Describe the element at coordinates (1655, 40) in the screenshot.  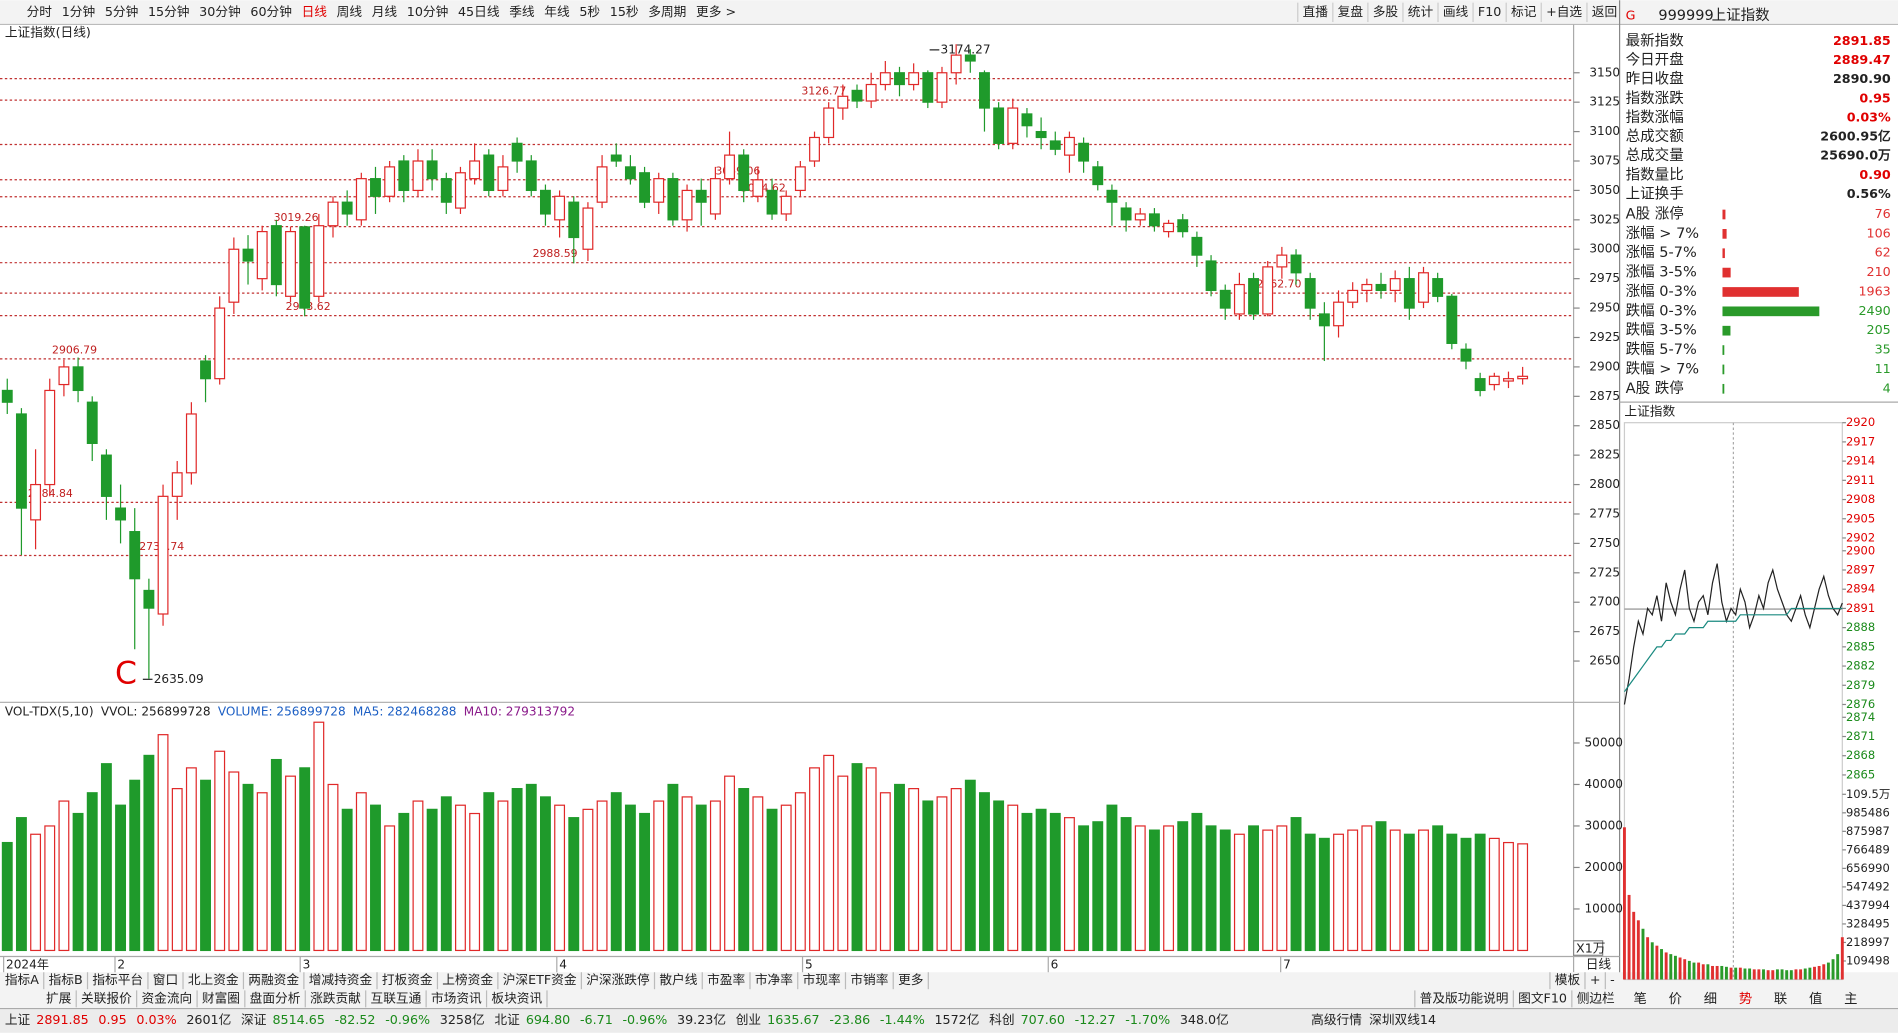
I see `quote-label: 最新指数` at that location.